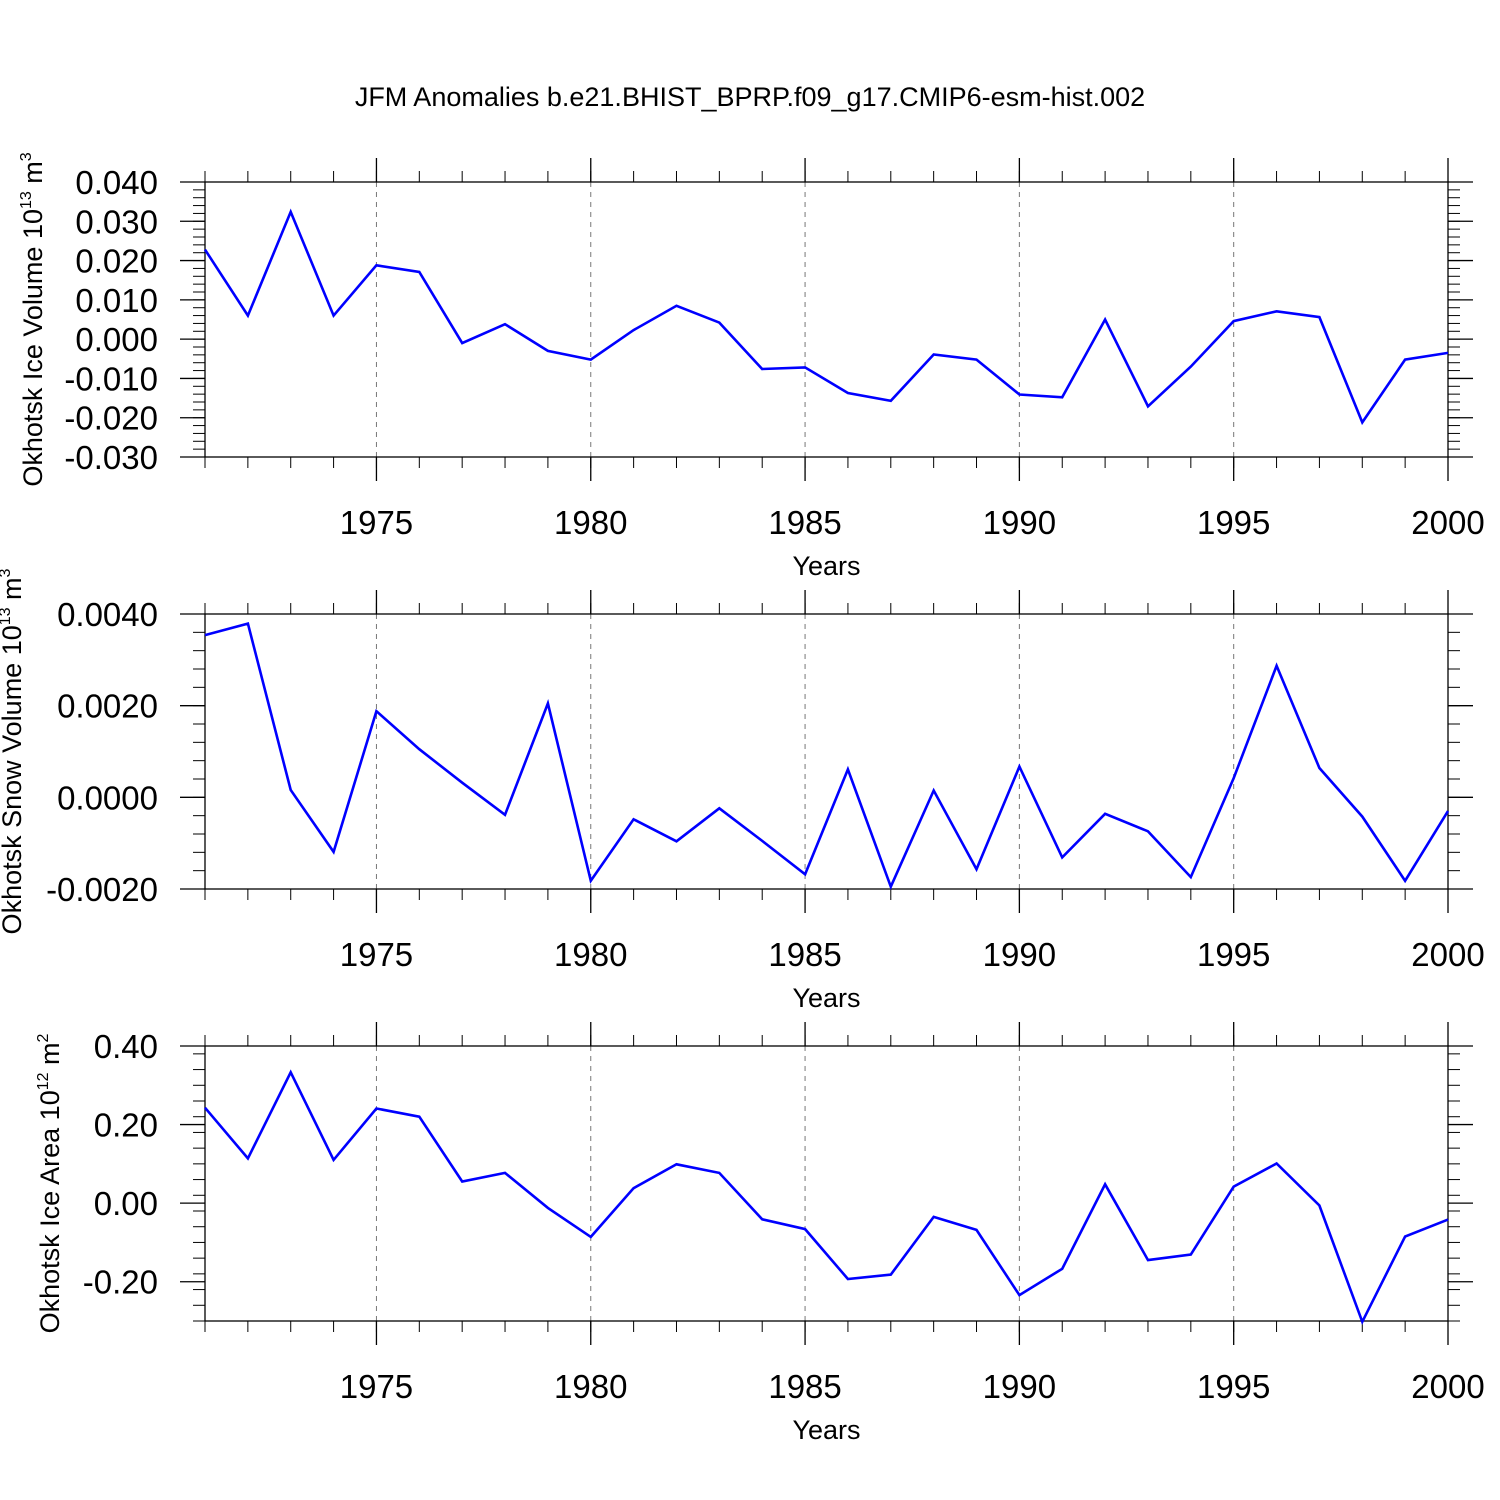  Describe the element at coordinates (107, 797) in the screenshot. I see `y-tick-label: 0.0000` at that location.